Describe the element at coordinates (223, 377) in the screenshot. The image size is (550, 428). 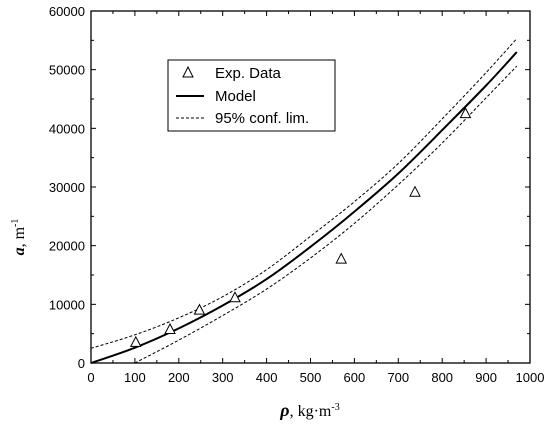
I see `x-tick-label: 300` at that location.